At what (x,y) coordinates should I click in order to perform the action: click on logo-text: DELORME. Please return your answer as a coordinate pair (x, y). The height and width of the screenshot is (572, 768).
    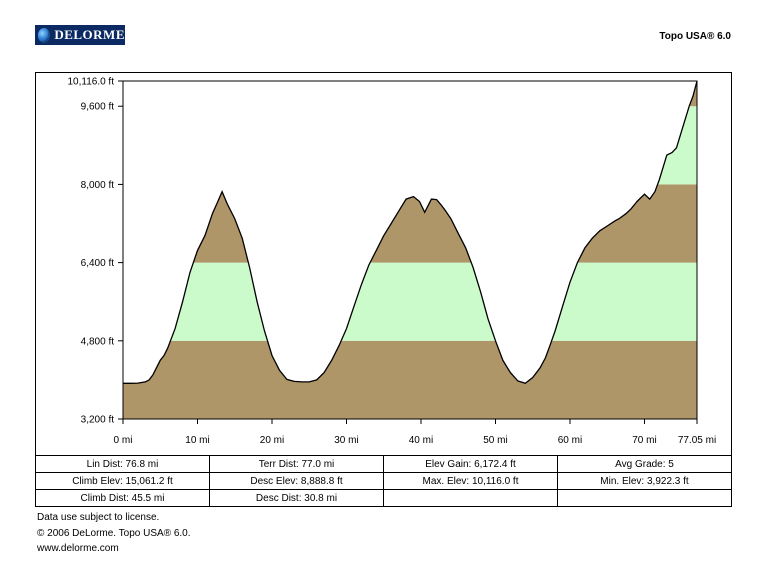
    Looking at the image, I should click on (89, 34).